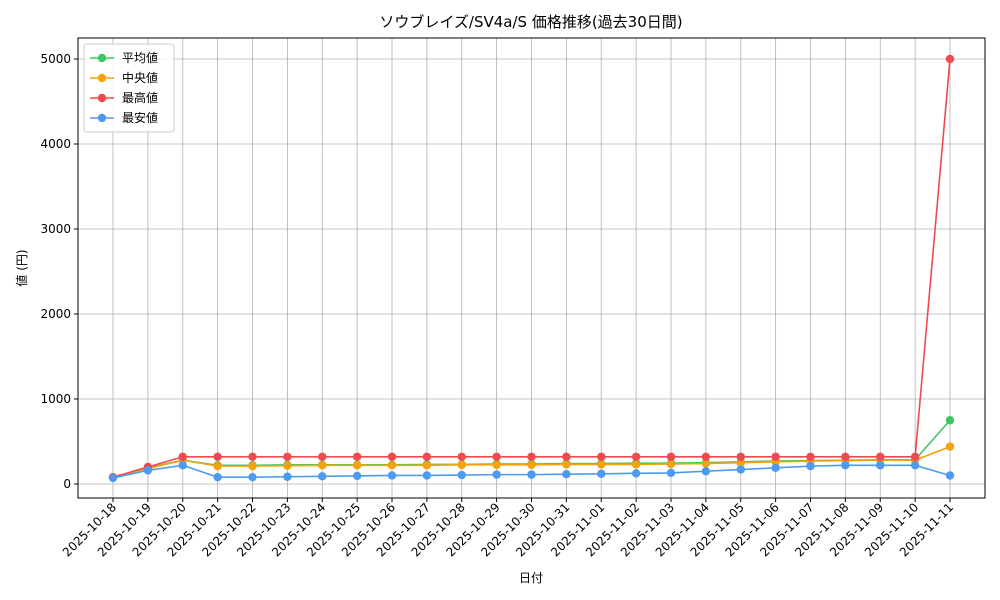  I want to click on legend-label: 最安値, so click(140, 117).